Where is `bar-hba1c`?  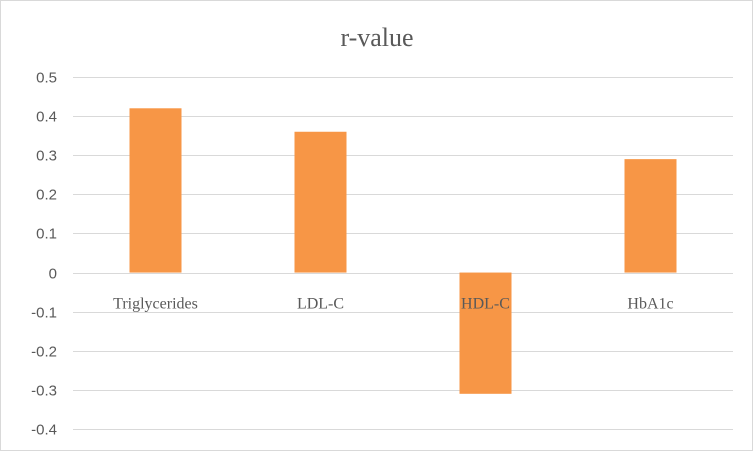
bar-hba1c is located at coordinates (650, 216).